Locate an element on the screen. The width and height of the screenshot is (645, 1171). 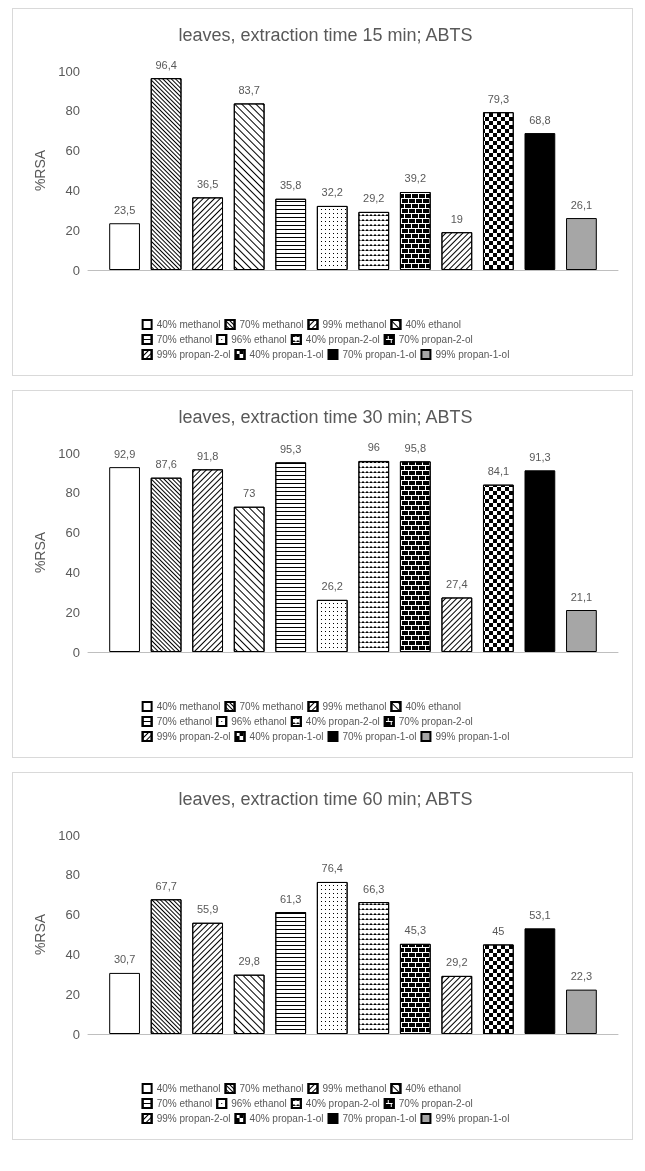
data-label: 29,8 is located at coordinates (249, 961).